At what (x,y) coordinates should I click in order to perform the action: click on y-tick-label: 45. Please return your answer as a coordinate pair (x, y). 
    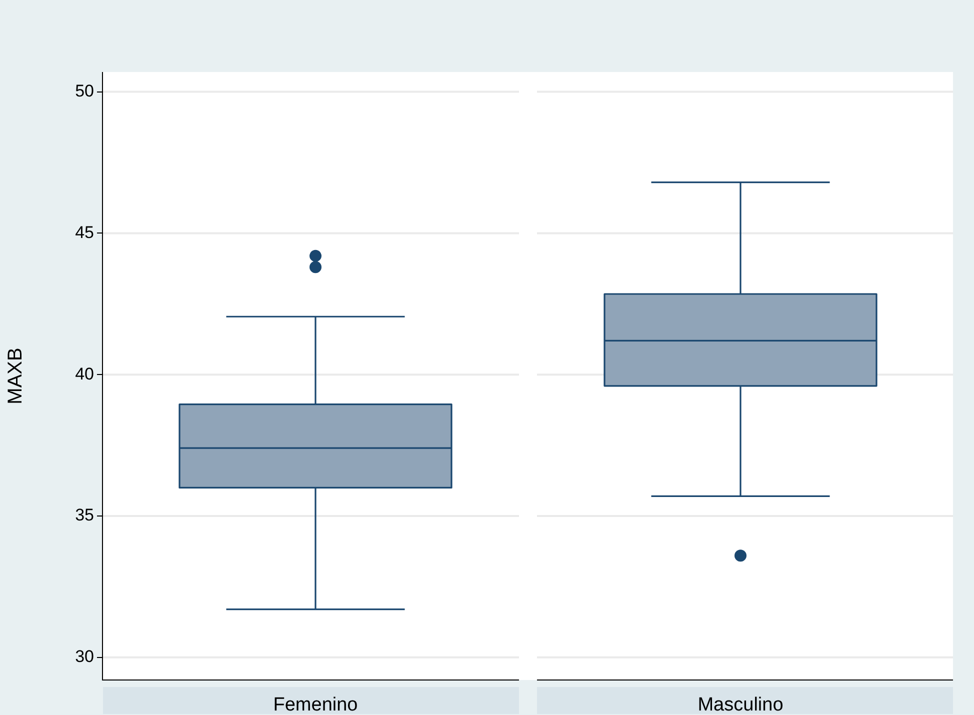
    Looking at the image, I should click on (84, 232).